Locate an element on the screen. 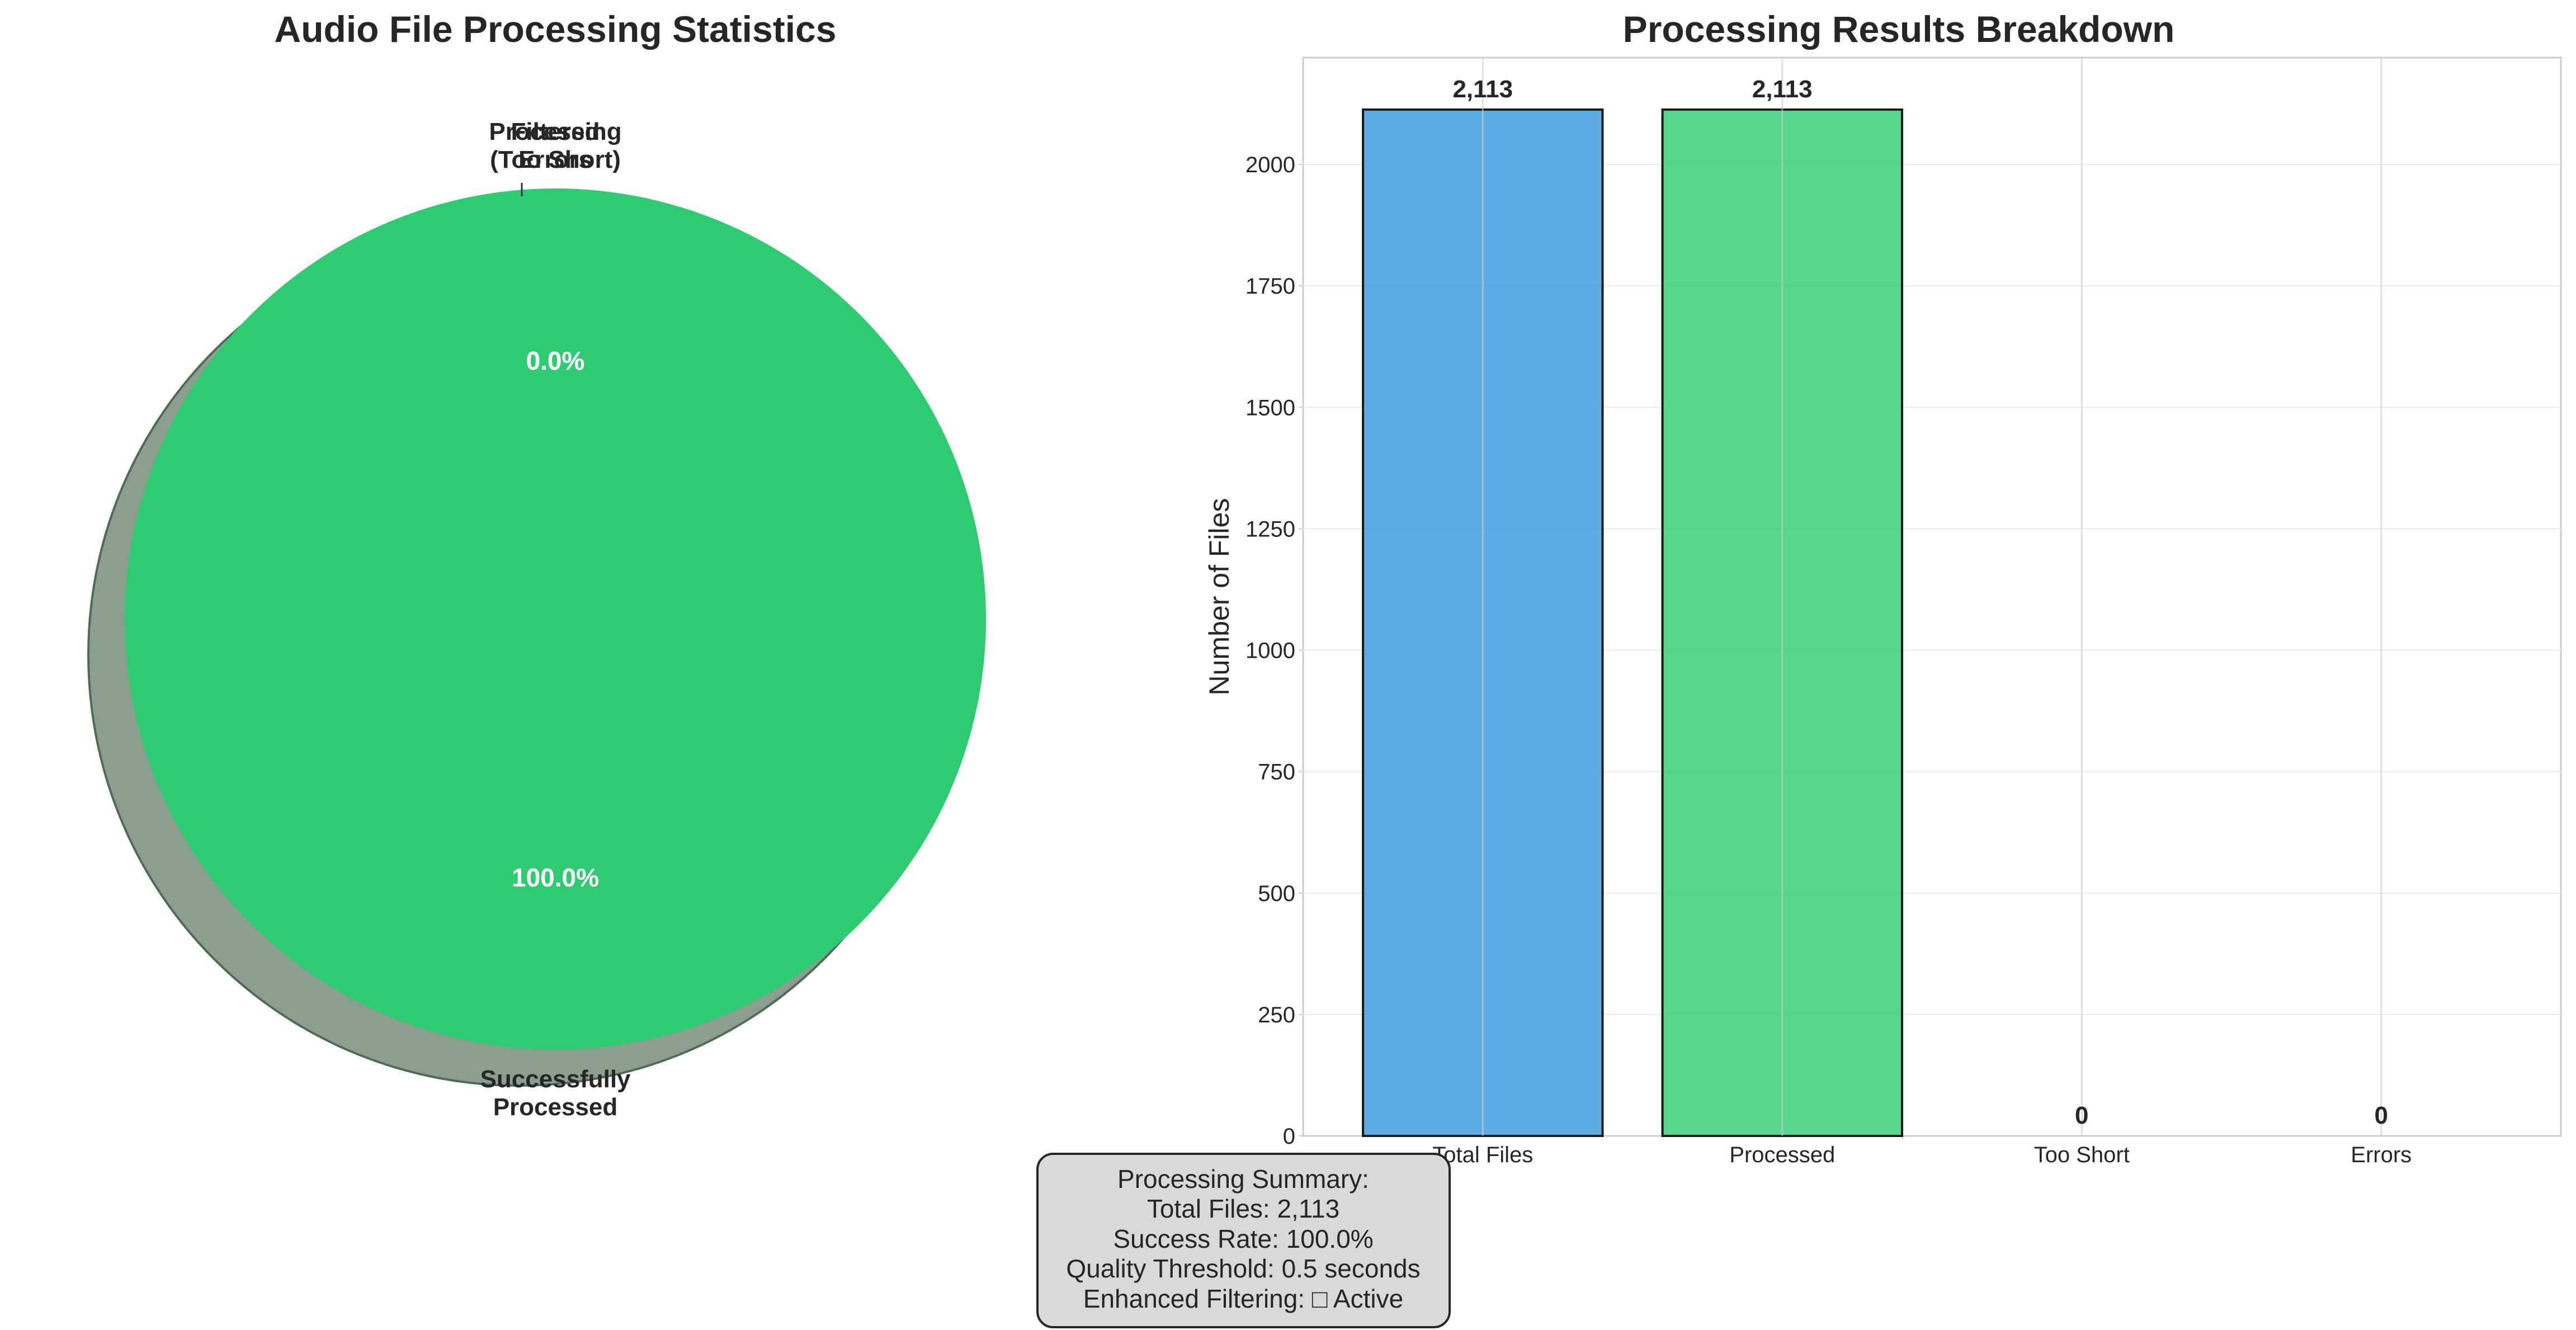  summary-enhanced-filtering: Enhanced Filtering: □ Active is located at coordinates (1243, 1298).